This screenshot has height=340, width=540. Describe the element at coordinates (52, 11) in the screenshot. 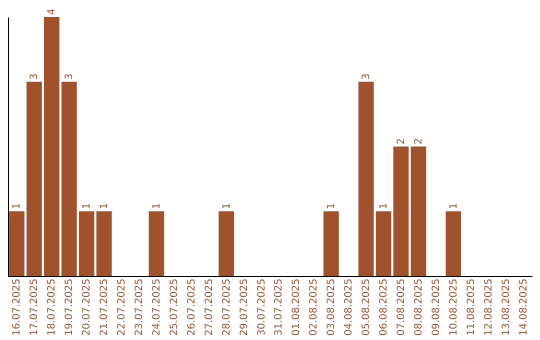

I see `data-label: 4` at that location.